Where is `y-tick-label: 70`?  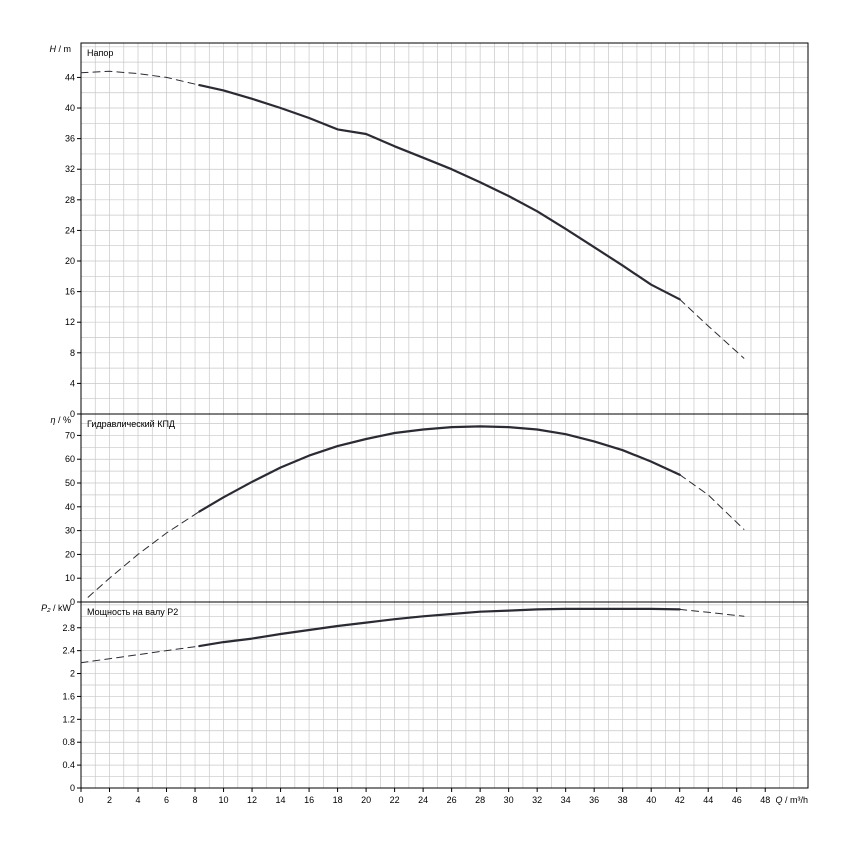 y-tick-label: 70 is located at coordinates (70, 435).